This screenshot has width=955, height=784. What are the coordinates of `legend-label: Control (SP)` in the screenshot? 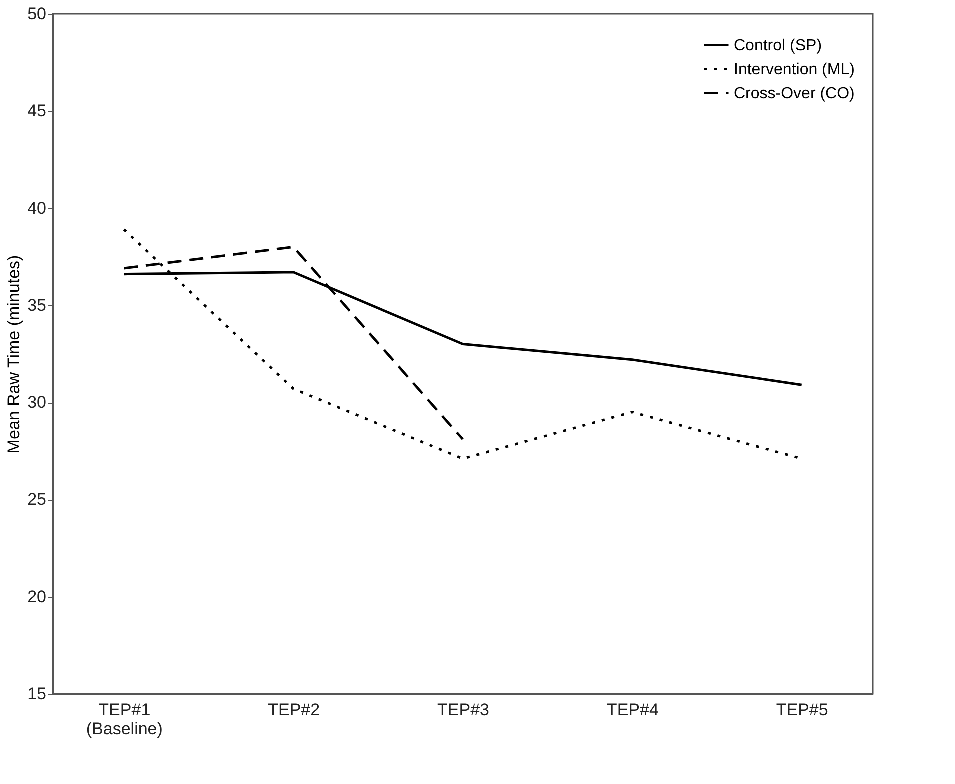 It's located at (778, 46).